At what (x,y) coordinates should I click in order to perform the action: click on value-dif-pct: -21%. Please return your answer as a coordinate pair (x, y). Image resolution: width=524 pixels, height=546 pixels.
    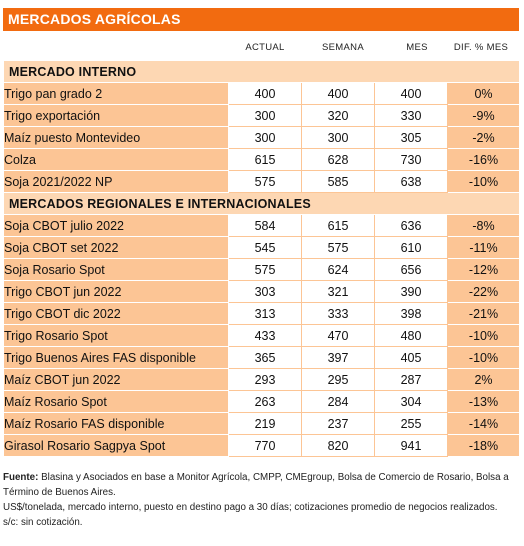
    Looking at the image, I should click on (483, 313).